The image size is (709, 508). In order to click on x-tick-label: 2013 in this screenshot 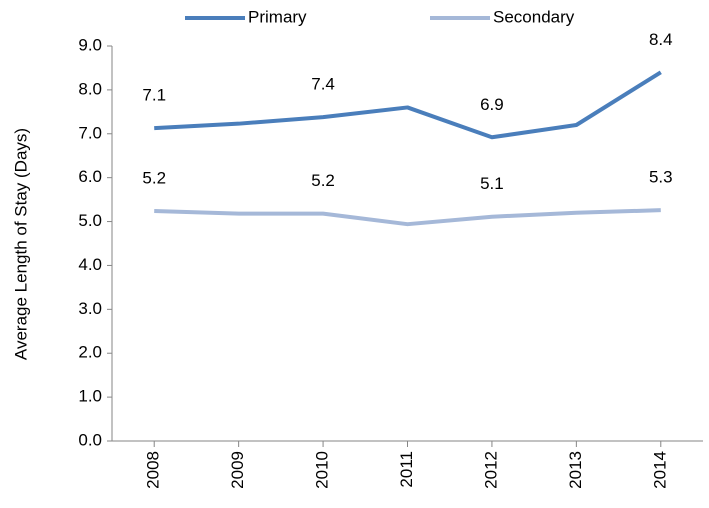, I will do `click(575, 470)`.